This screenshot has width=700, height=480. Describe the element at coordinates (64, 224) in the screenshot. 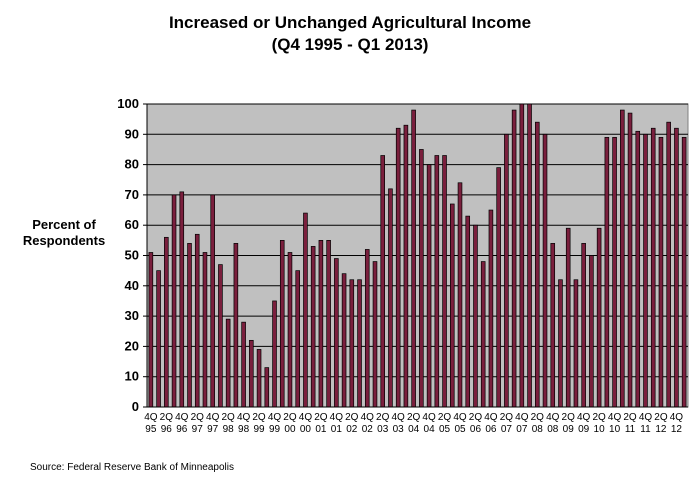

I see `y-axis-label-line-1: Percent of` at that location.